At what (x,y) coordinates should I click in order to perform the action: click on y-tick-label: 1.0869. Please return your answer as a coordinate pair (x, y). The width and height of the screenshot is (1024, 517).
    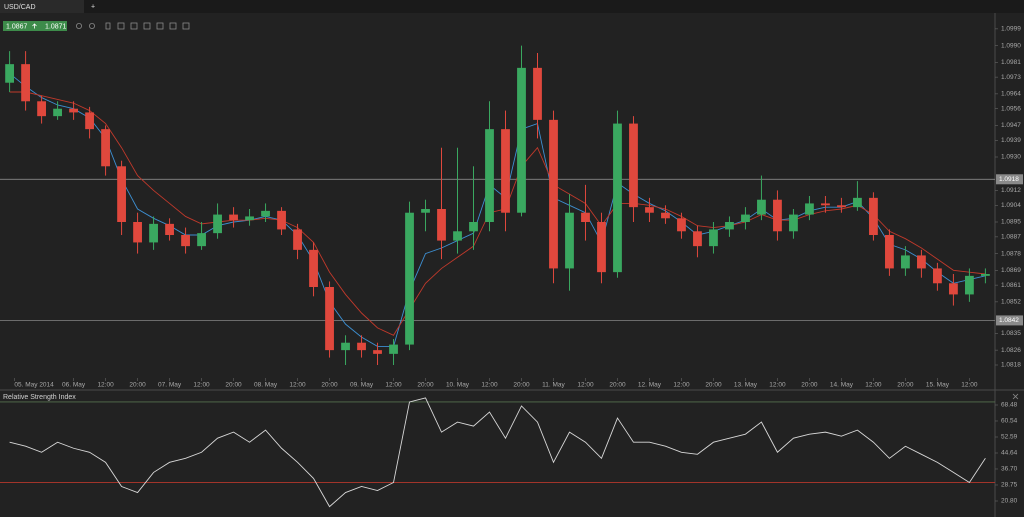
    Looking at the image, I should click on (1011, 270).